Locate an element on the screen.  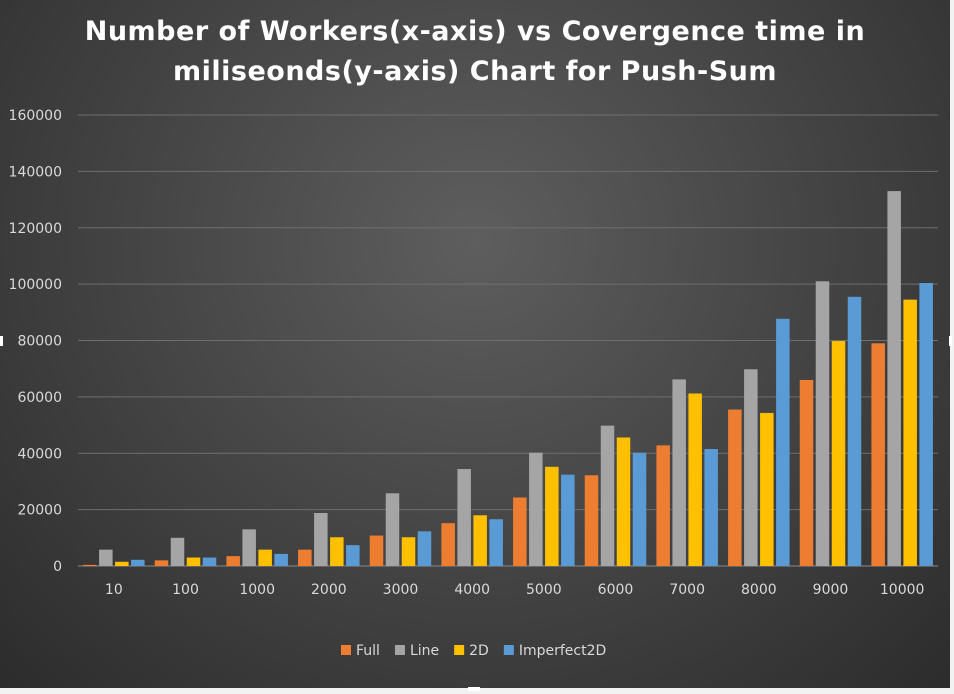
legend: Full Line 2D Imperfect2D is located at coordinates (473, 651).